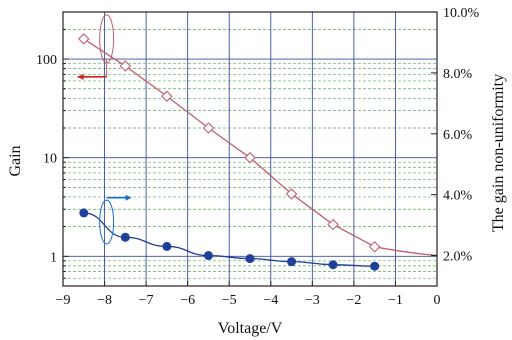 The width and height of the screenshot is (512, 340). I want to click on x-tick-label: −6, so click(187, 300).